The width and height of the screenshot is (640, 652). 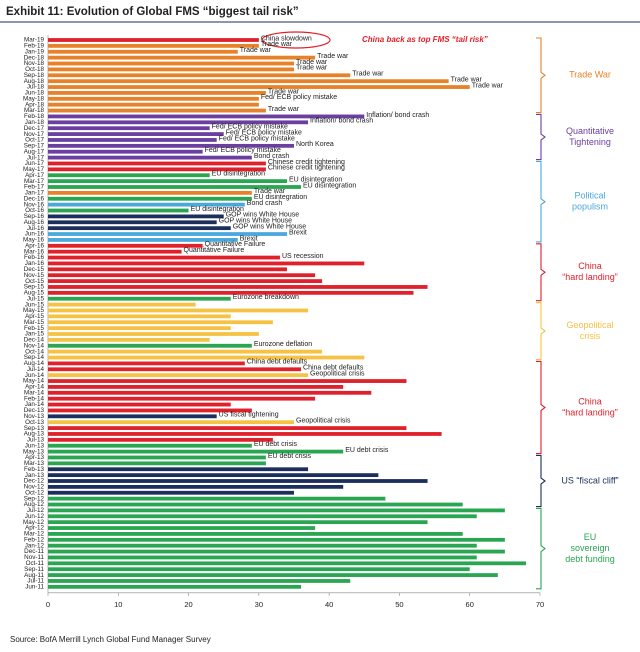 I want to click on y-tick-label: Mar-15, so click(x=34, y=322).